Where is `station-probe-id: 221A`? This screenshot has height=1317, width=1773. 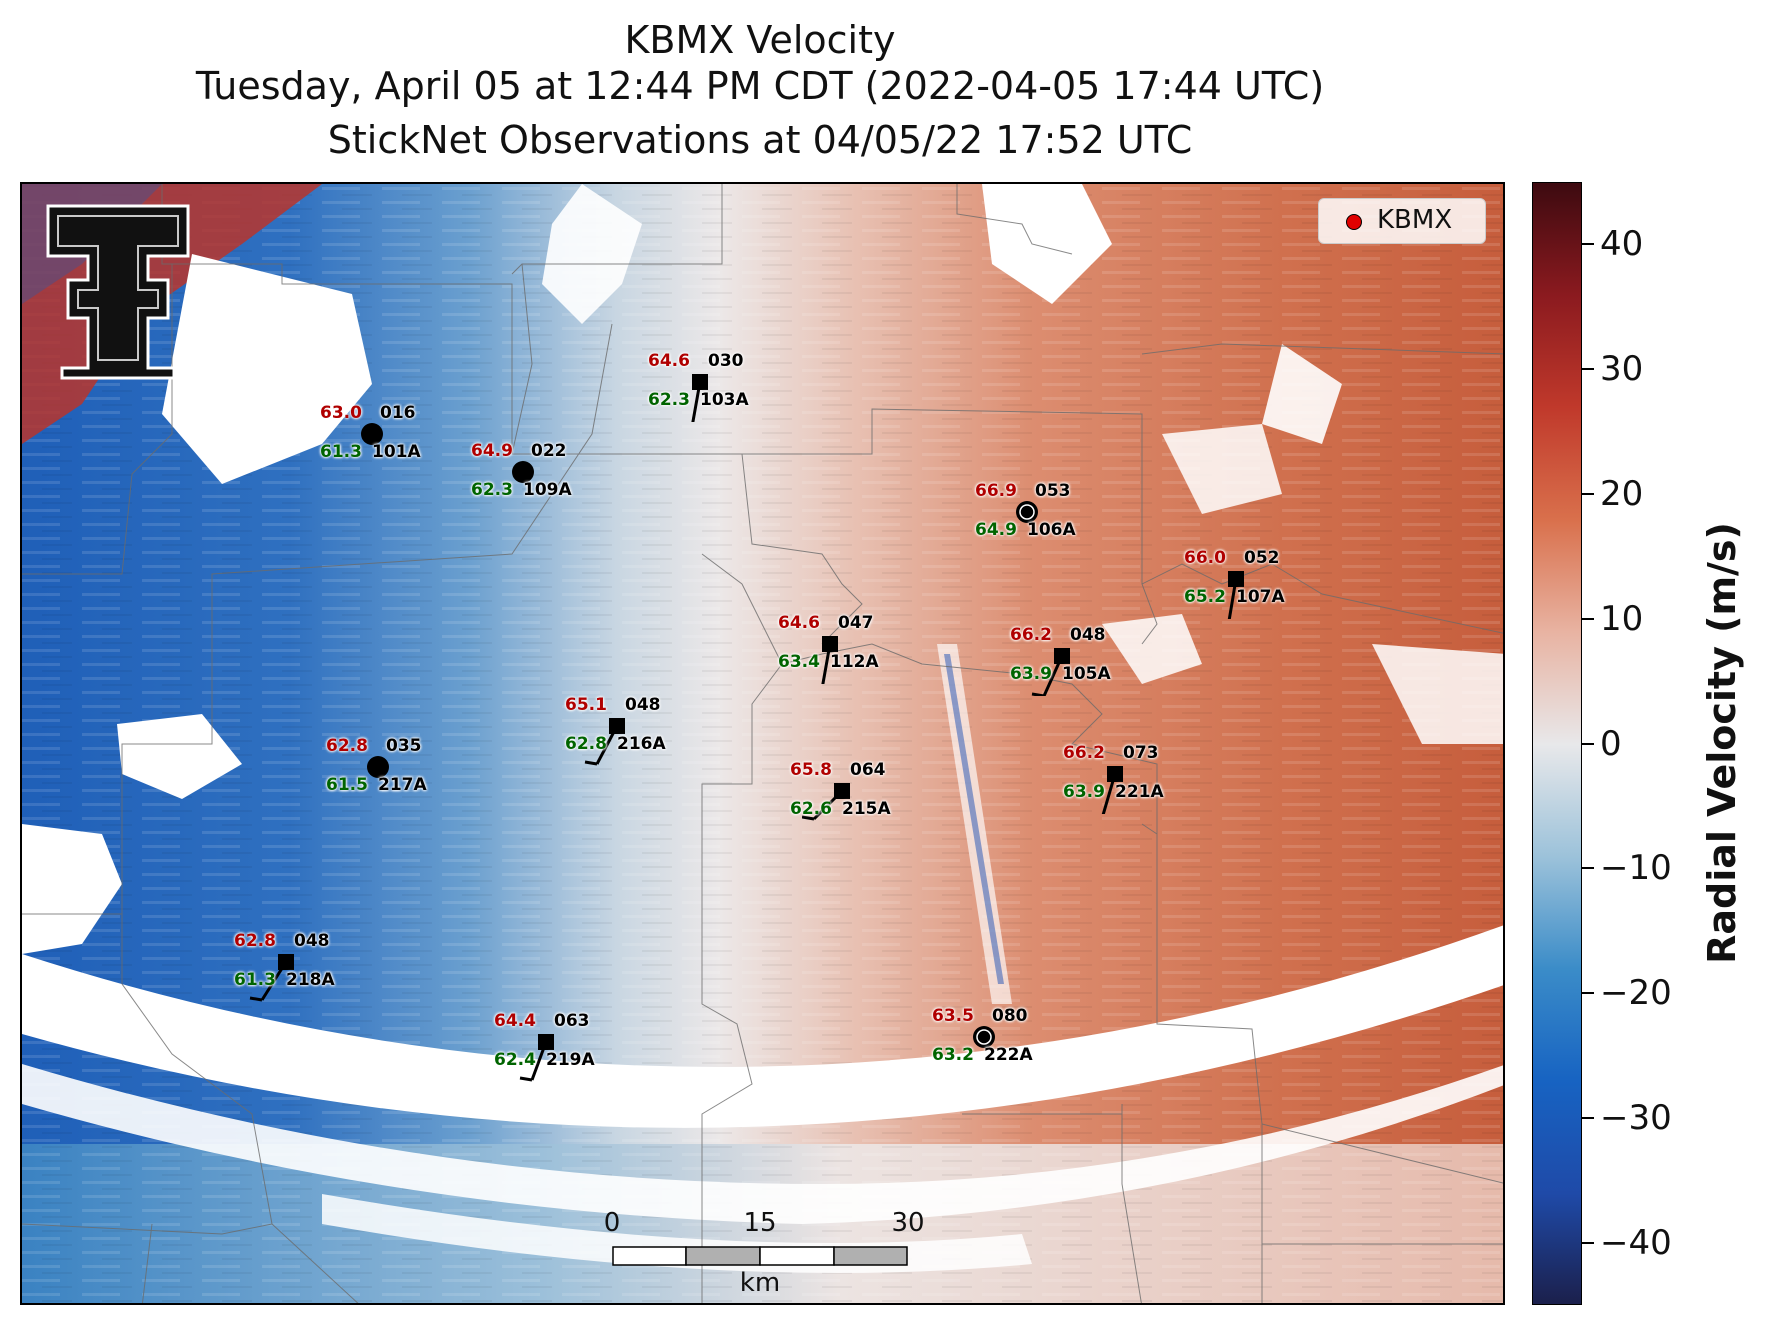
station-probe-id: 221A is located at coordinates (1139, 792).